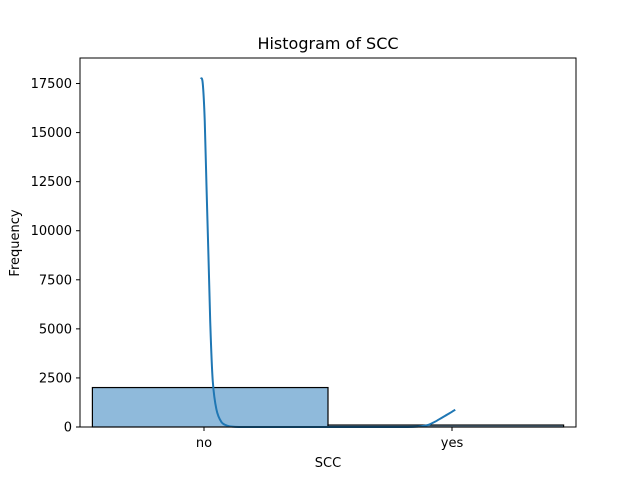 This screenshot has height=480, width=640. I want to click on y-tick-label: 12500, so click(51, 182).